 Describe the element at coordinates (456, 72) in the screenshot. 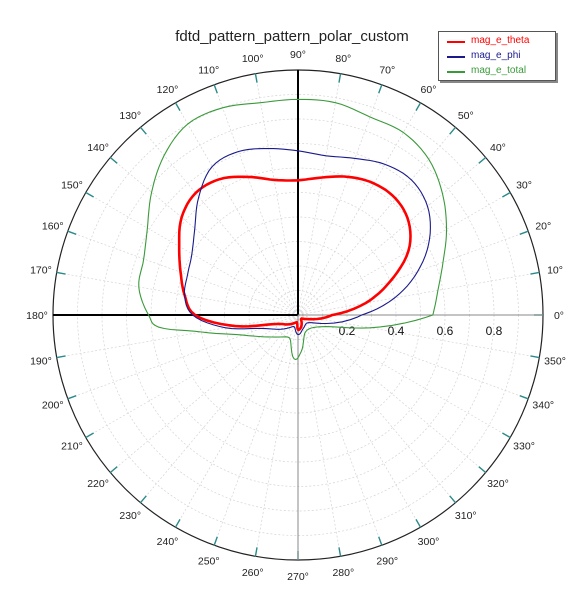

I see `legend-swatch-mag-e-total` at that location.